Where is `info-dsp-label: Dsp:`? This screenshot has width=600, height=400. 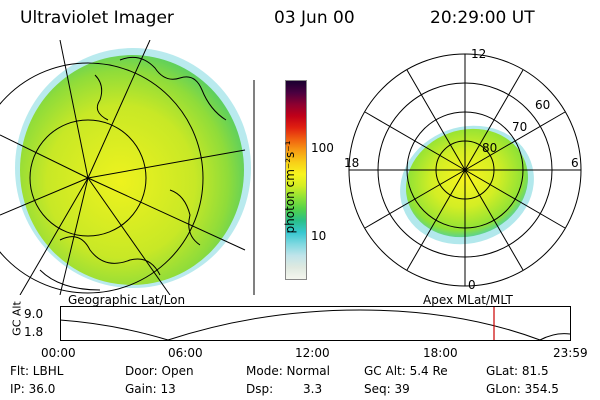 info-dsp-label: Dsp: is located at coordinates (260, 389).